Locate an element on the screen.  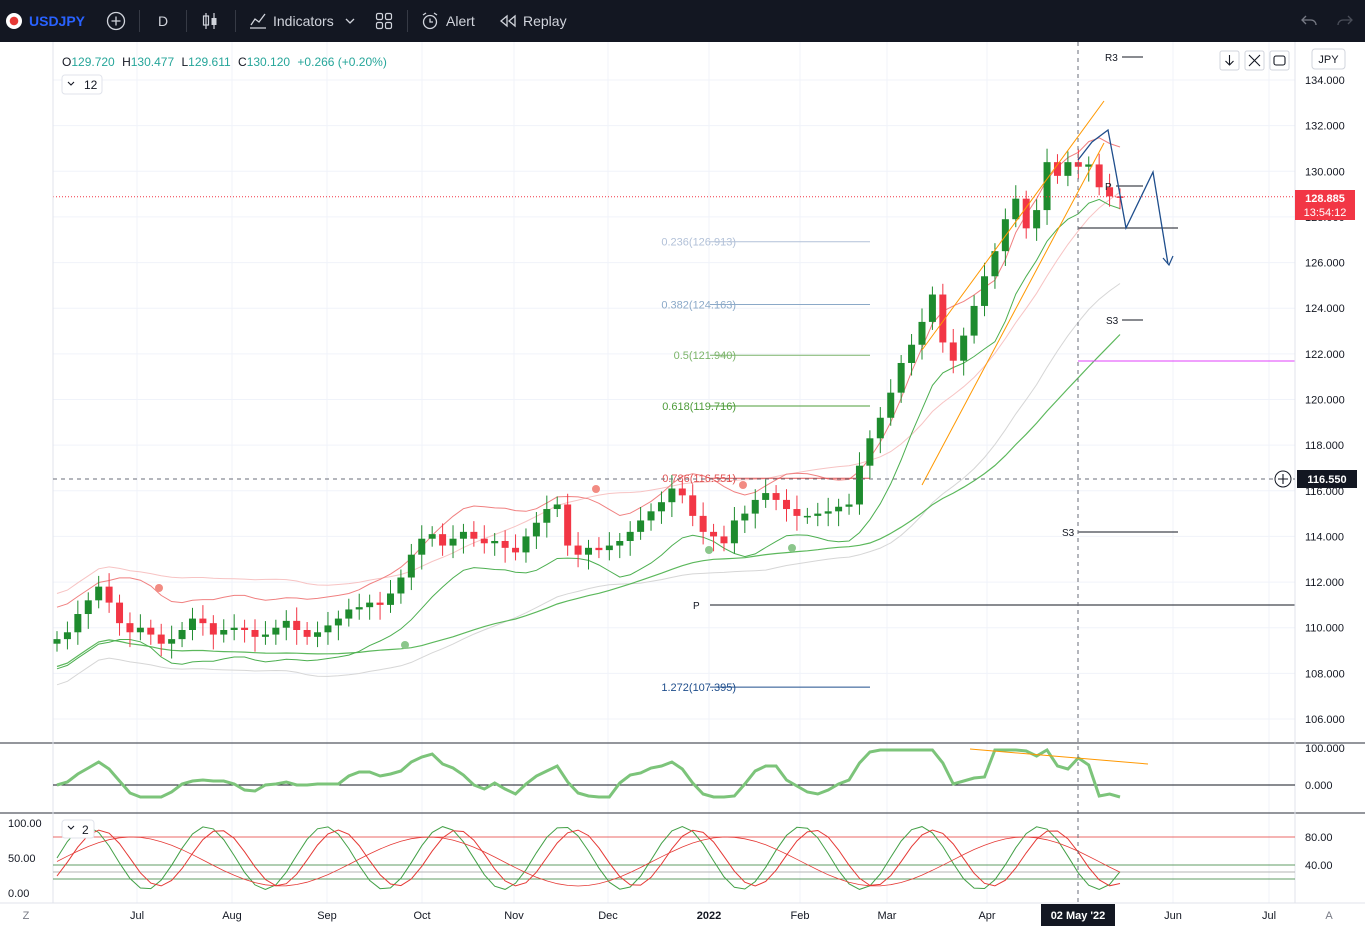
replay-button: Replay is located at coordinates (533, 21).